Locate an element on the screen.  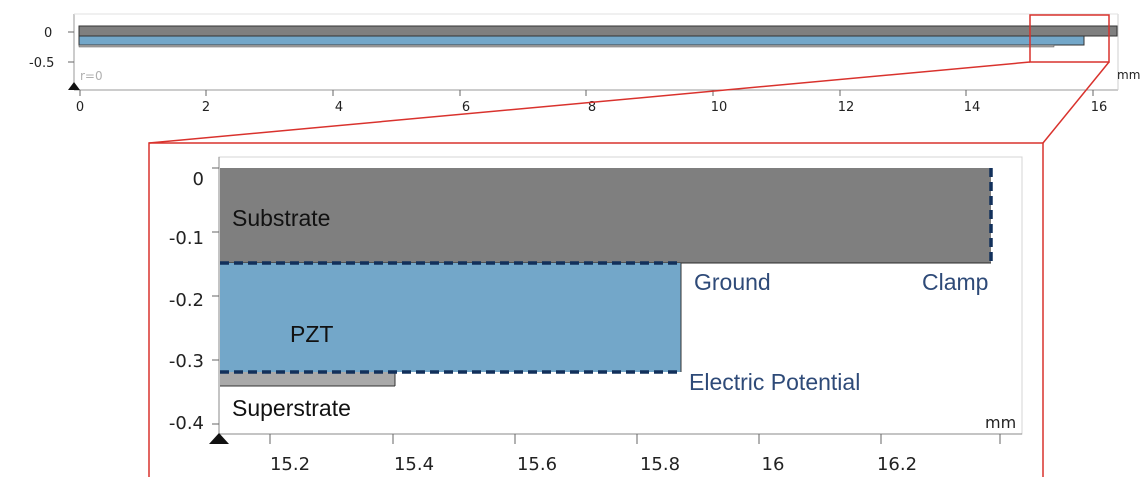
overview-x-tick-label: 8 is located at coordinates (592, 107).